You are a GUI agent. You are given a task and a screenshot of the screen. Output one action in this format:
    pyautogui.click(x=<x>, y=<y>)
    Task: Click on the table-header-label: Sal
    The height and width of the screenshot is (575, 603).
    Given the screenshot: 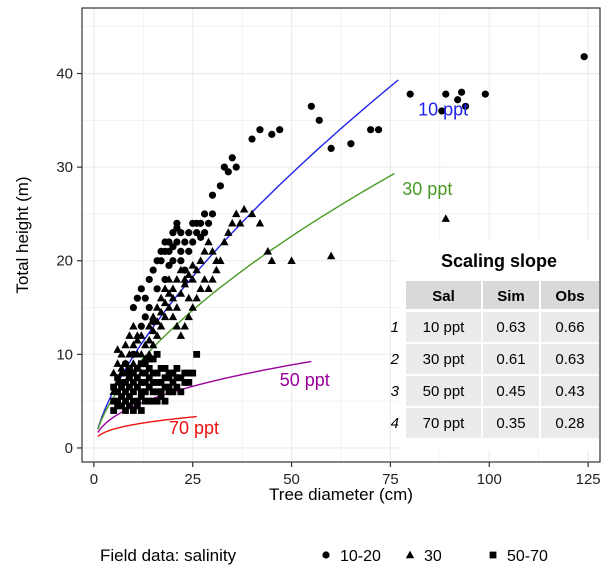 What is the action you would take?
    pyautogui.click(x=443, y=296)
    